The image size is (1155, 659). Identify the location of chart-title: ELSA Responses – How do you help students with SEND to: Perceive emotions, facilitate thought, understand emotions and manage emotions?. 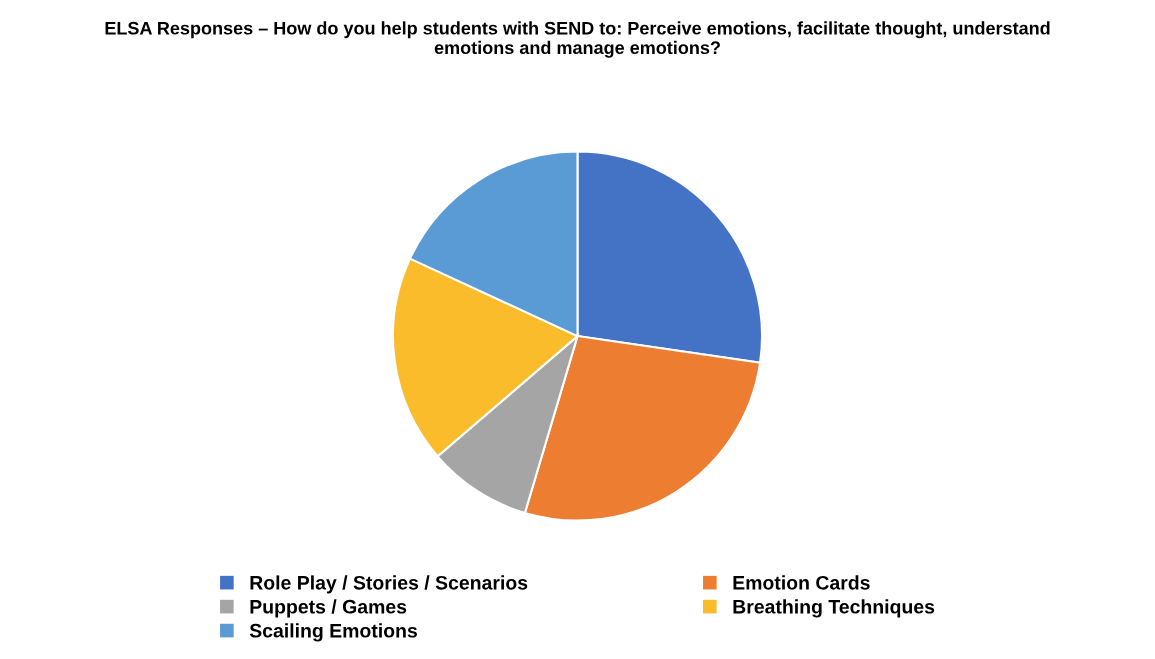
(577, 39).